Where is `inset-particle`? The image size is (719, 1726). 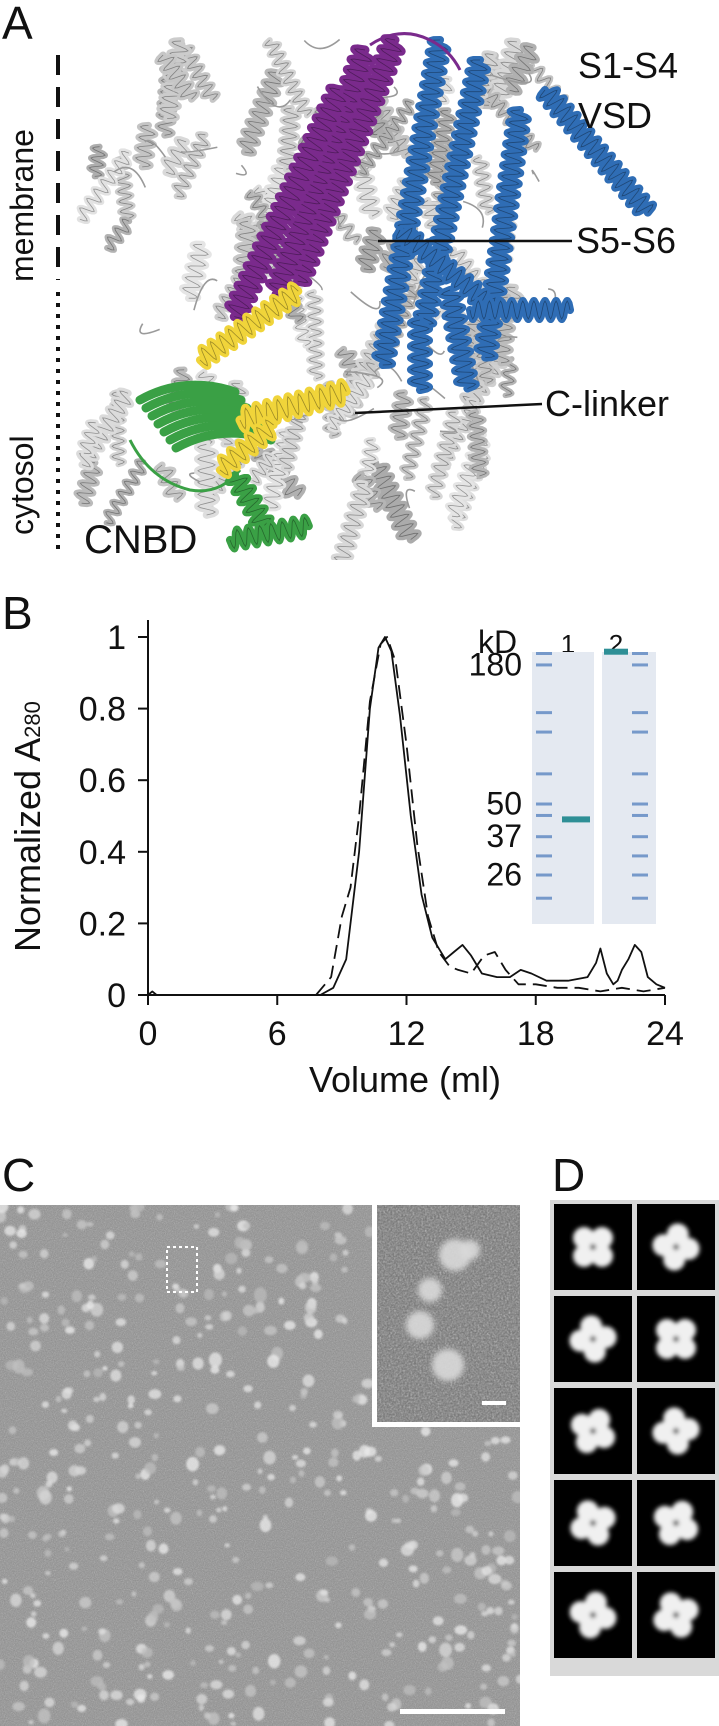 inset-particle is located at coordinates (470, 1250).